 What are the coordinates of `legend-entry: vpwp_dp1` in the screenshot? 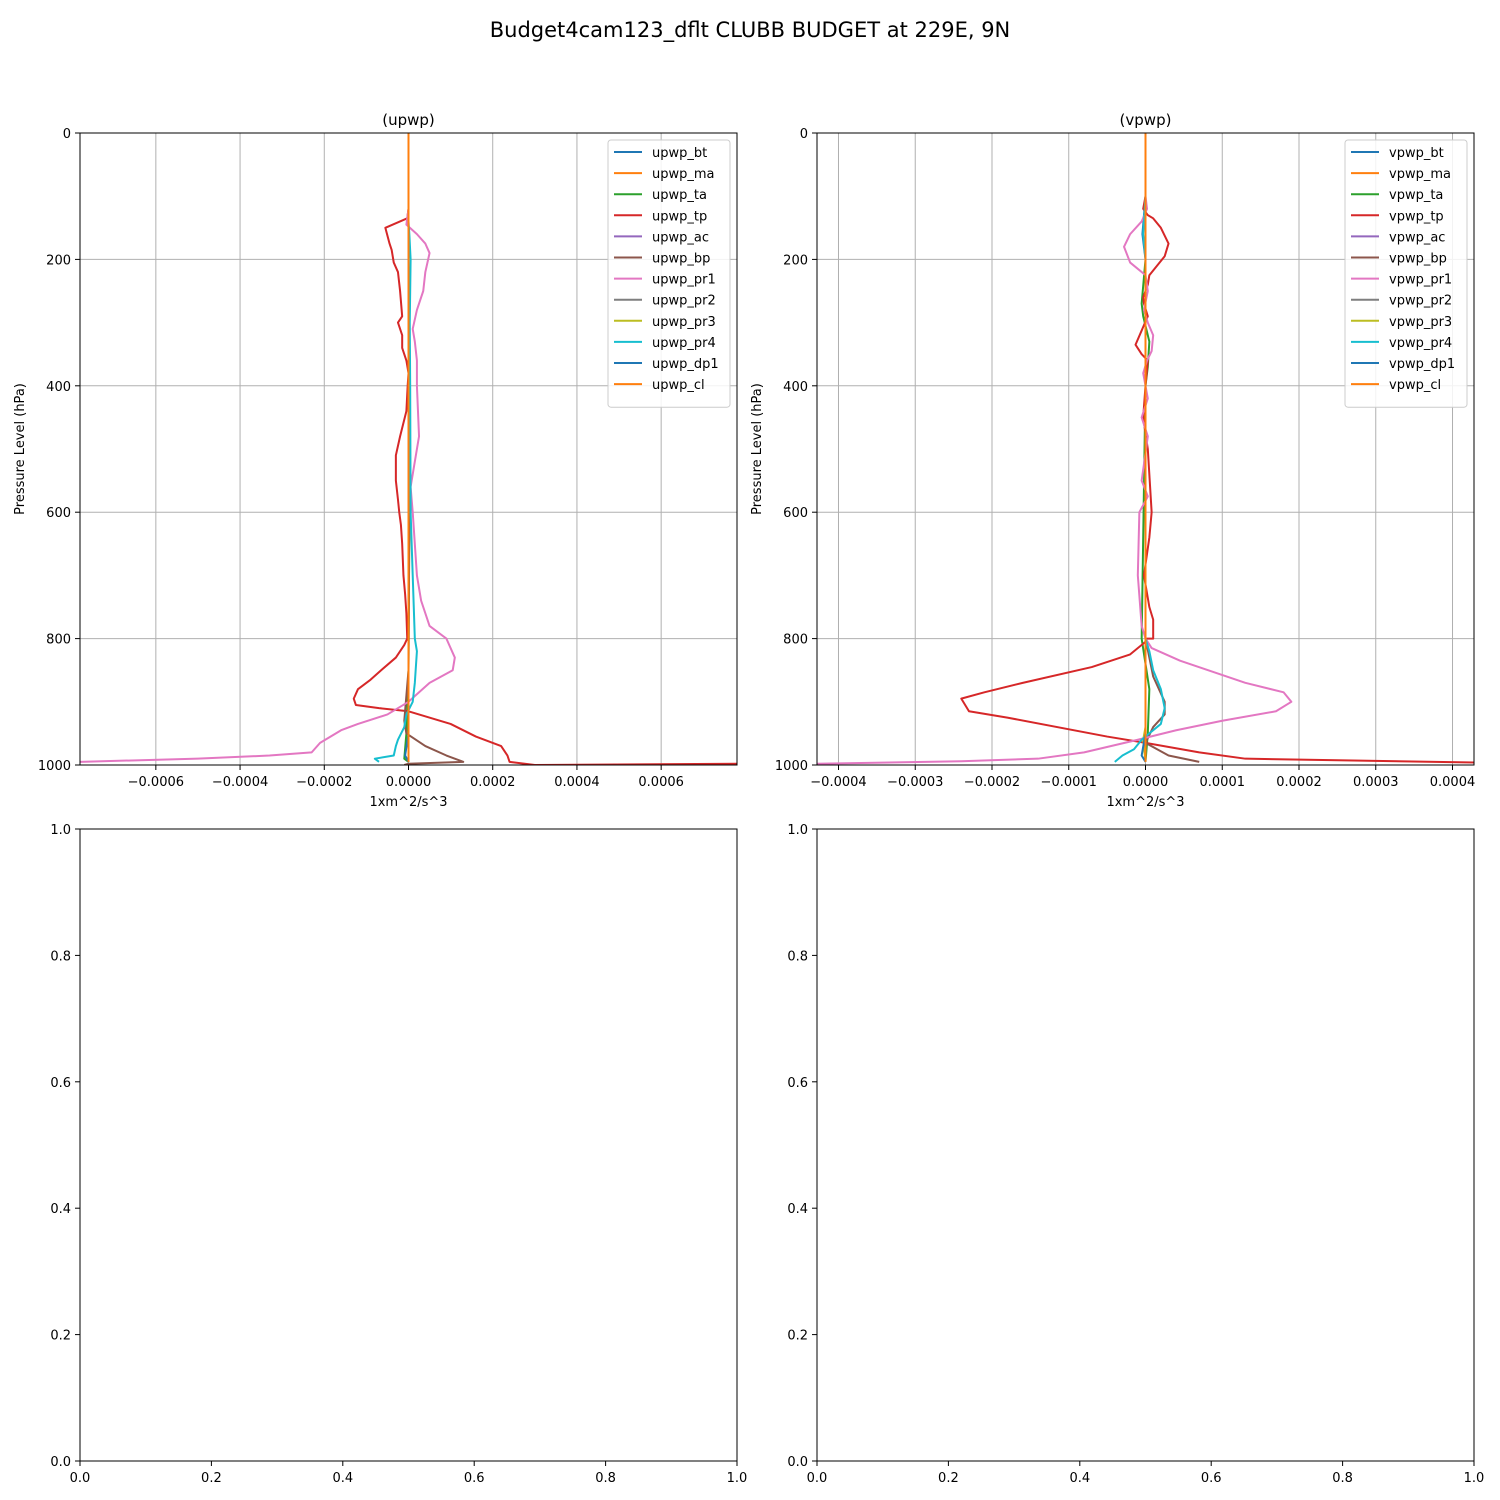 It's located at (1422, 364).